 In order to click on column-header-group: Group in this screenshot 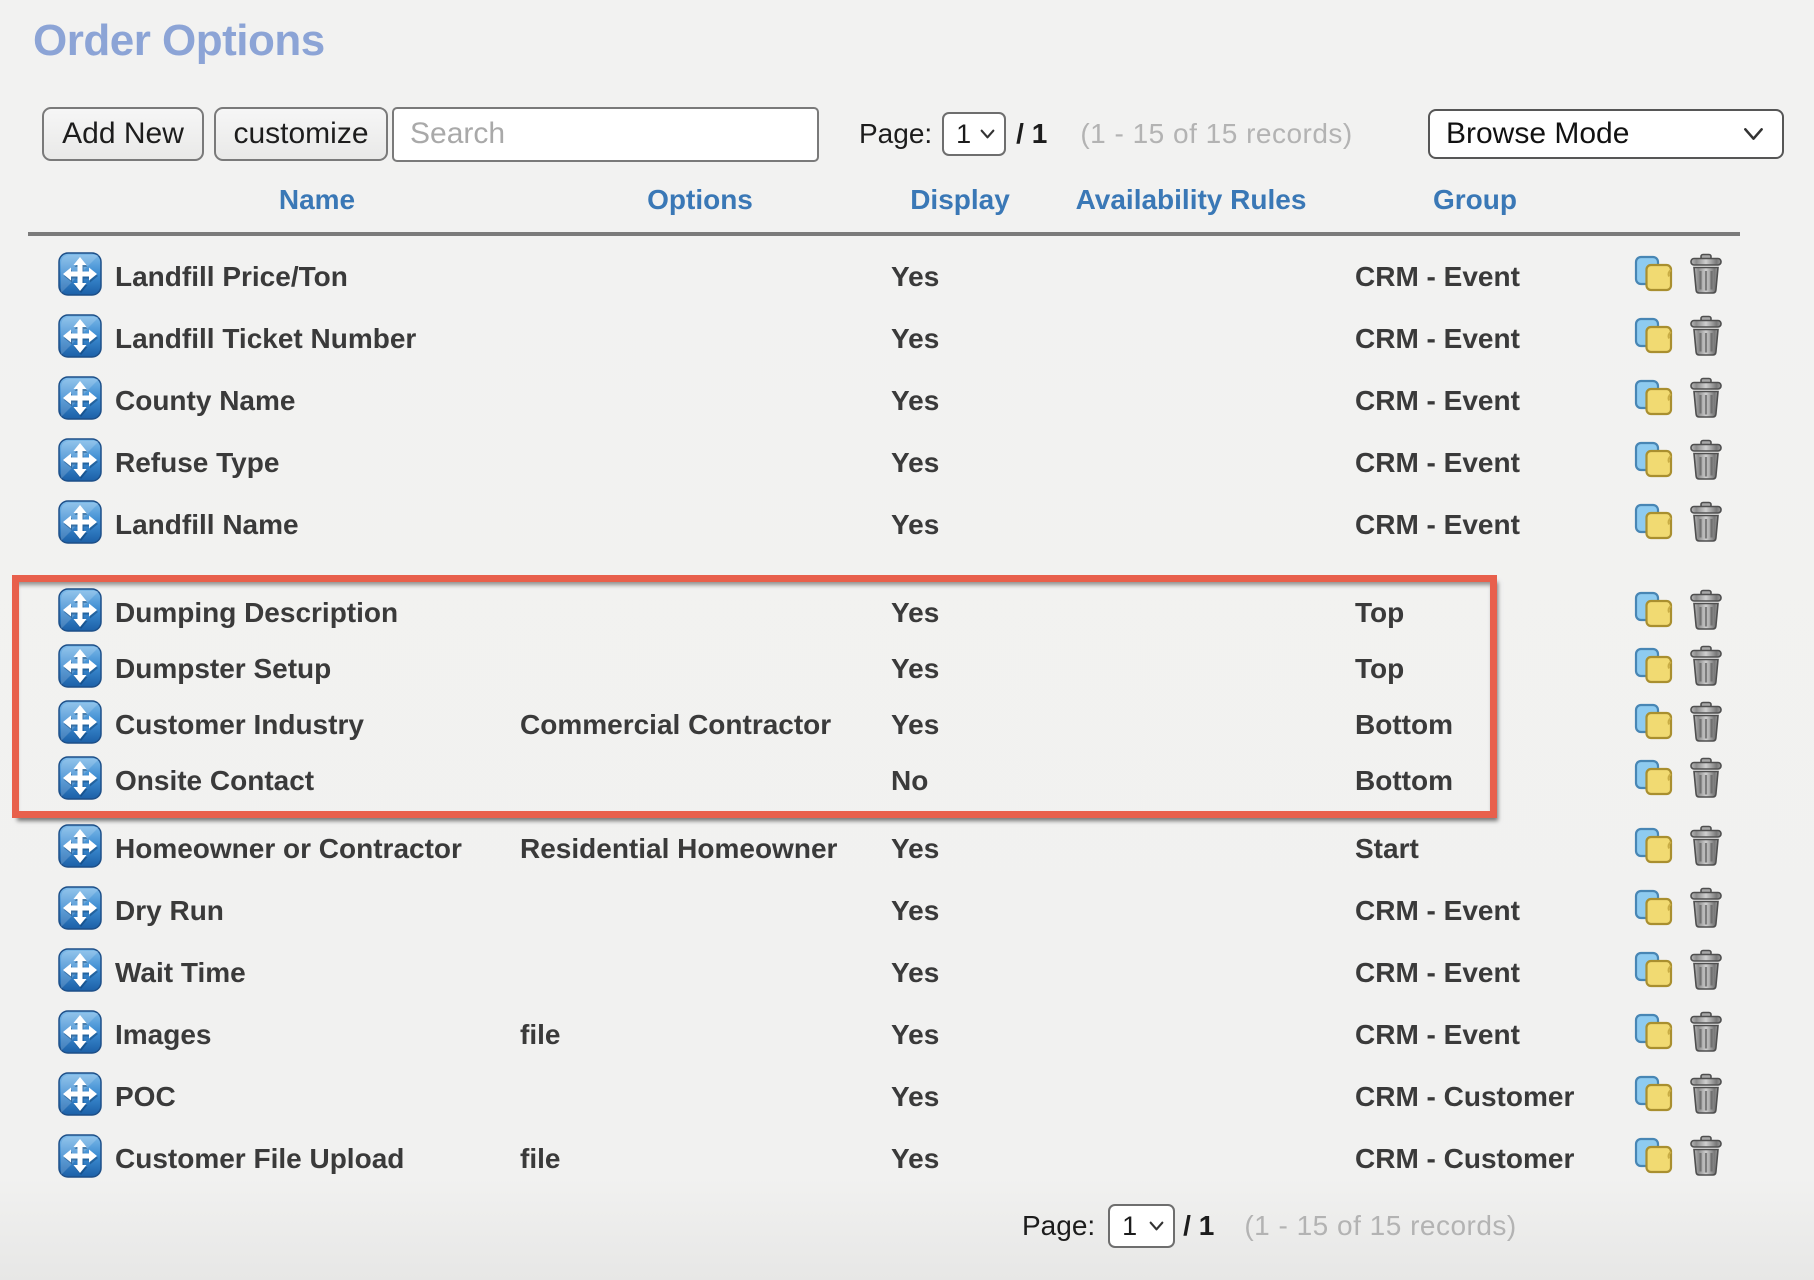, I will do `click(1475, 199)`.